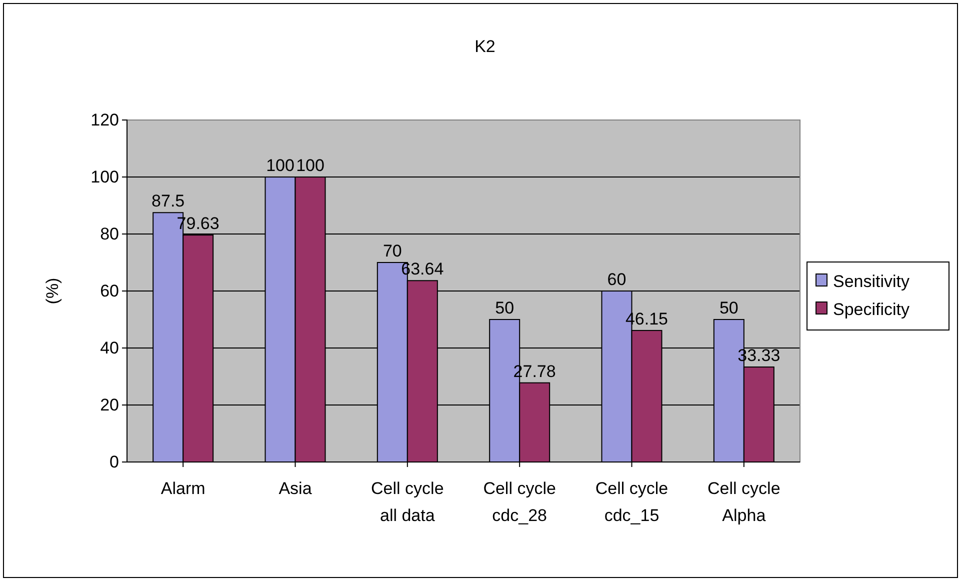  What do you see at coordinates (183, 488) in the screenshot?
I see `x-tick-label: Alarm` at bounding box center [183, 488].